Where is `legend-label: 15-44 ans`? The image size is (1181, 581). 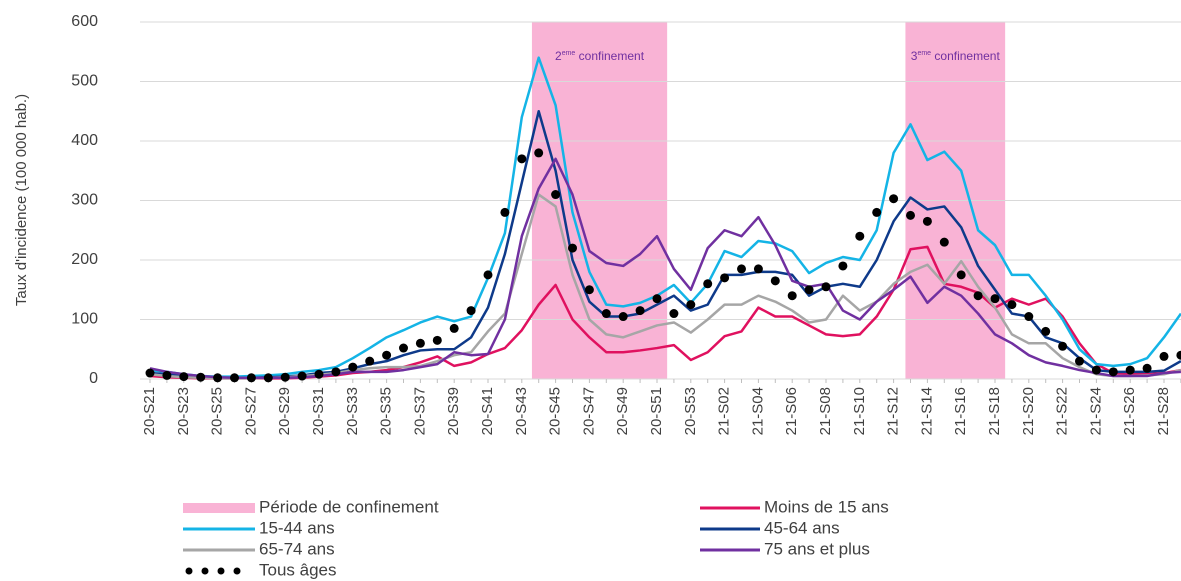
legend-label: 15-44 ans is located at coordinates (297, 527).